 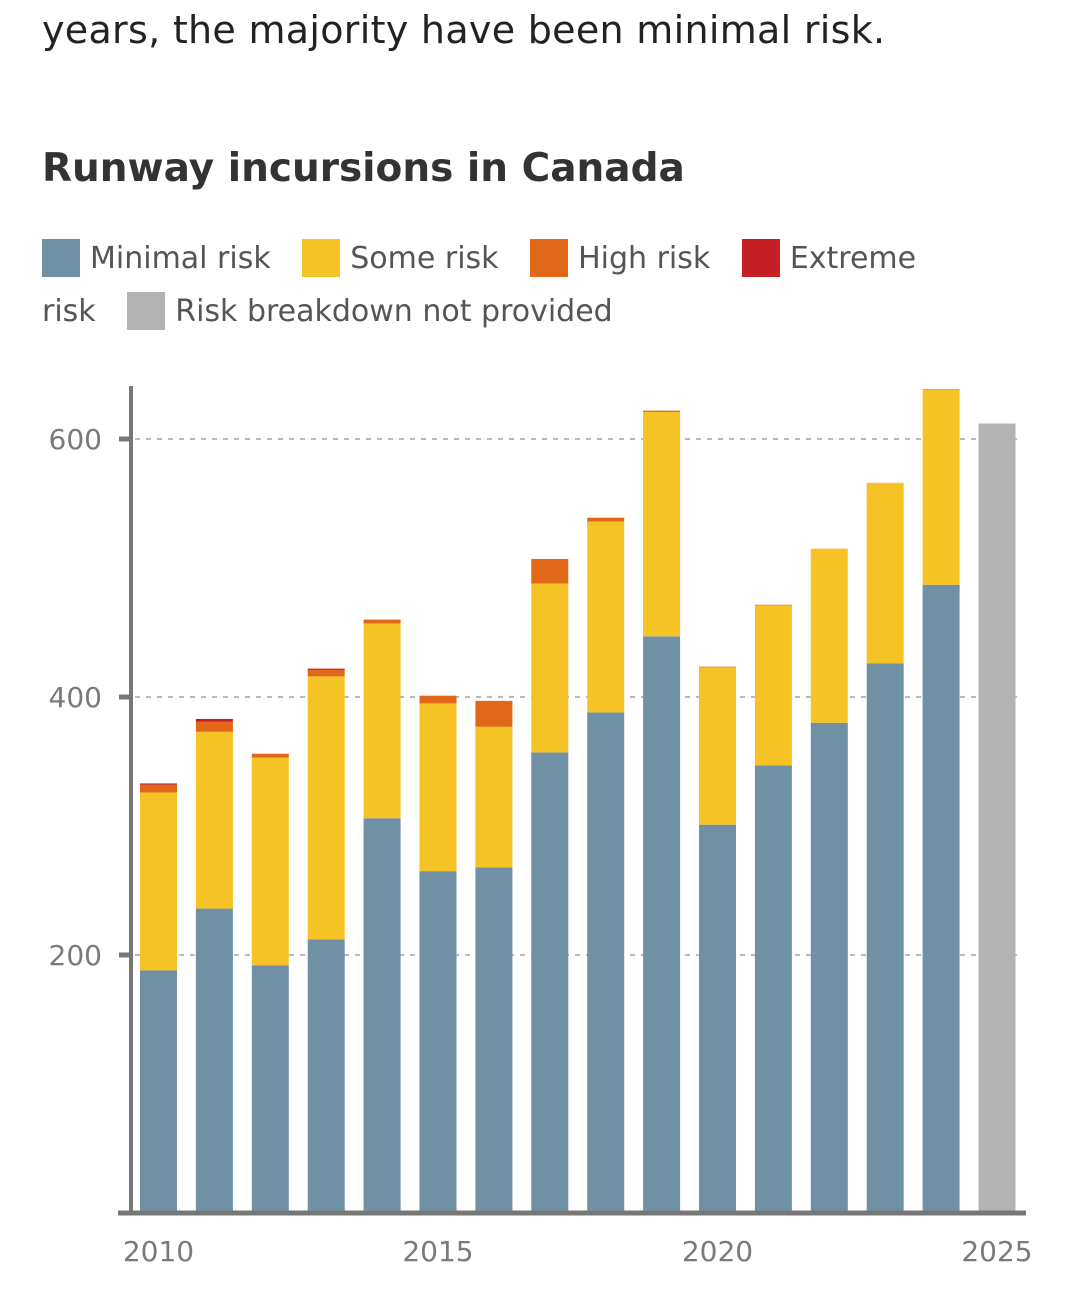 I want to click on bar-2013, so click(x=326, y=940).